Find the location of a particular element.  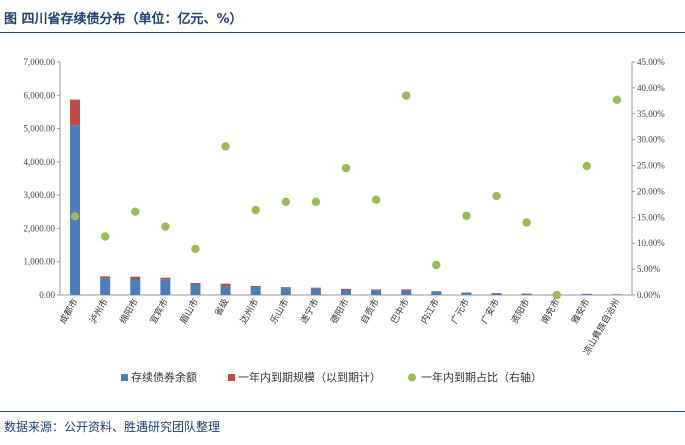

category-label: 南充市 is located at coordinates (550, 311).